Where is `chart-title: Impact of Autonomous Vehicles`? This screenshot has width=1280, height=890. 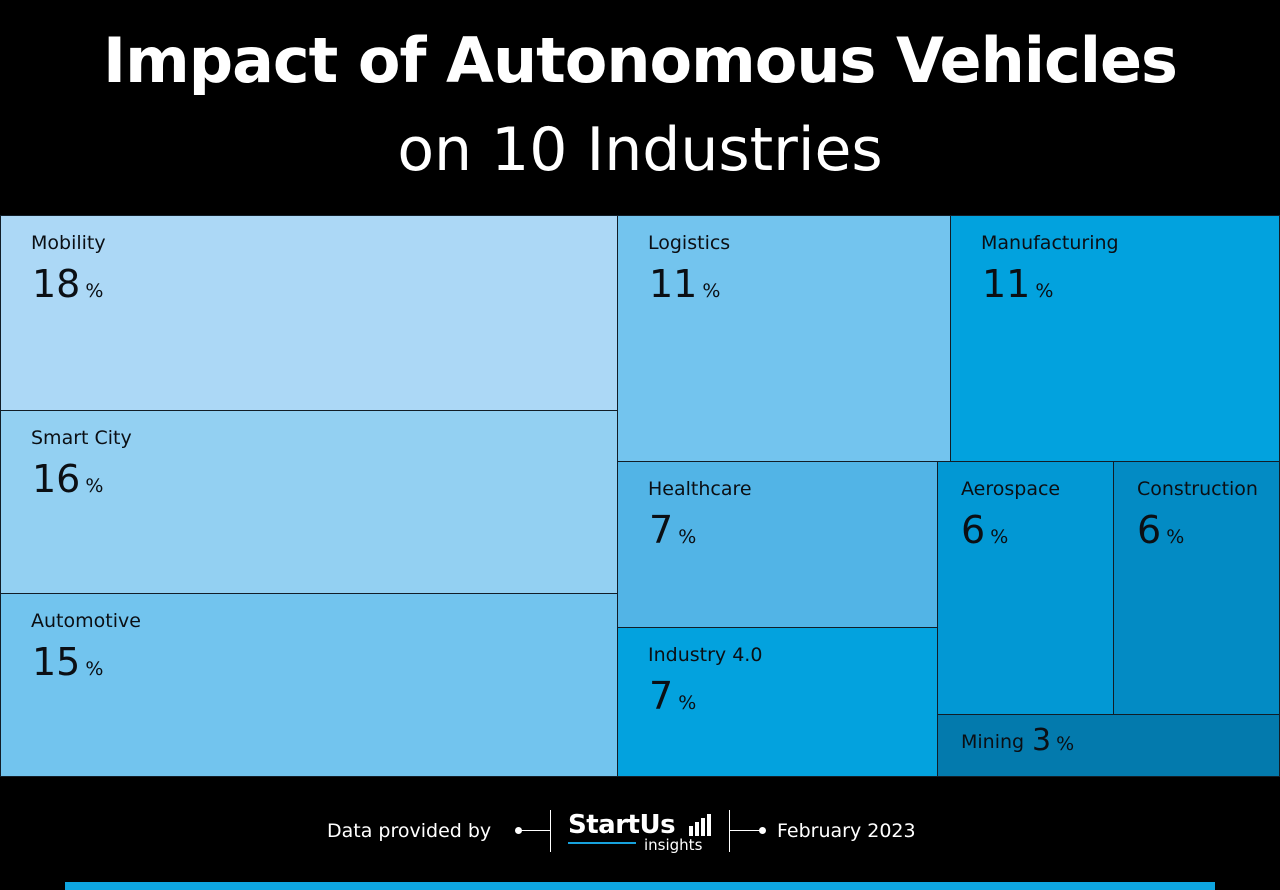 chart-title: Impact of Autonomous Vehicles is located at coordinates (640, 60).